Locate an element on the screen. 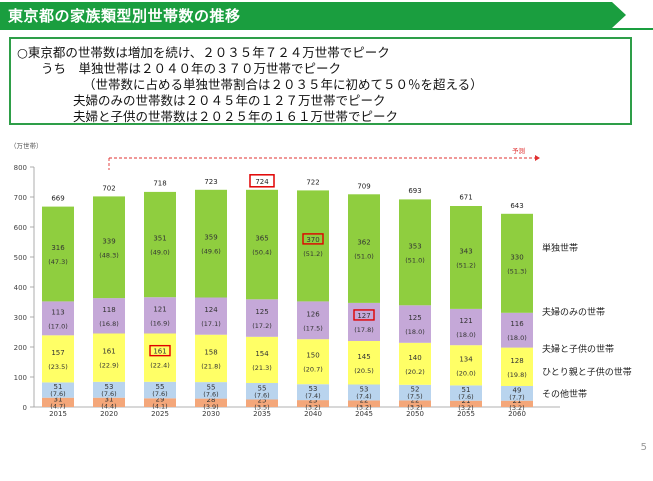  bar-single-2035 is located at coordinates (262, 244).